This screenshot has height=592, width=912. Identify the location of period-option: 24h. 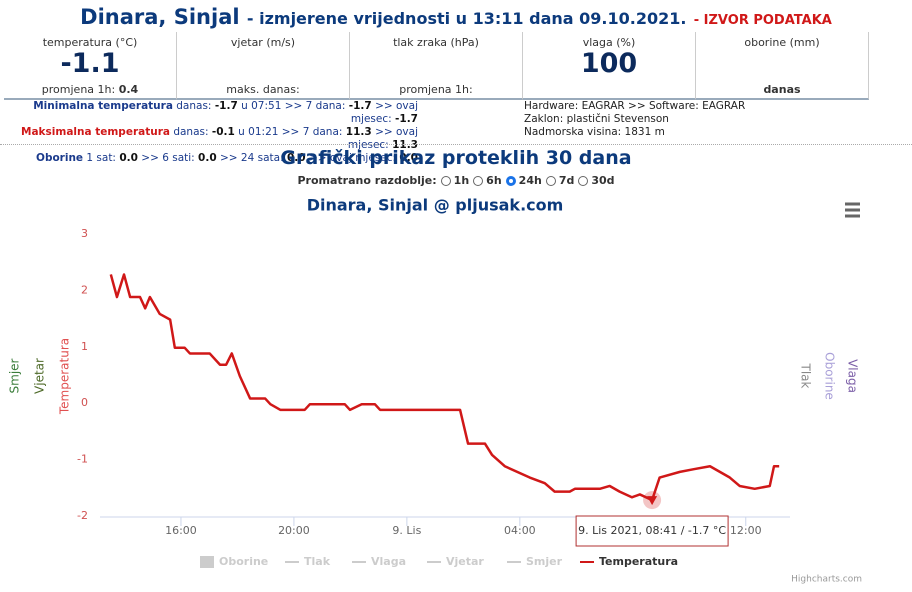
(522, 180).